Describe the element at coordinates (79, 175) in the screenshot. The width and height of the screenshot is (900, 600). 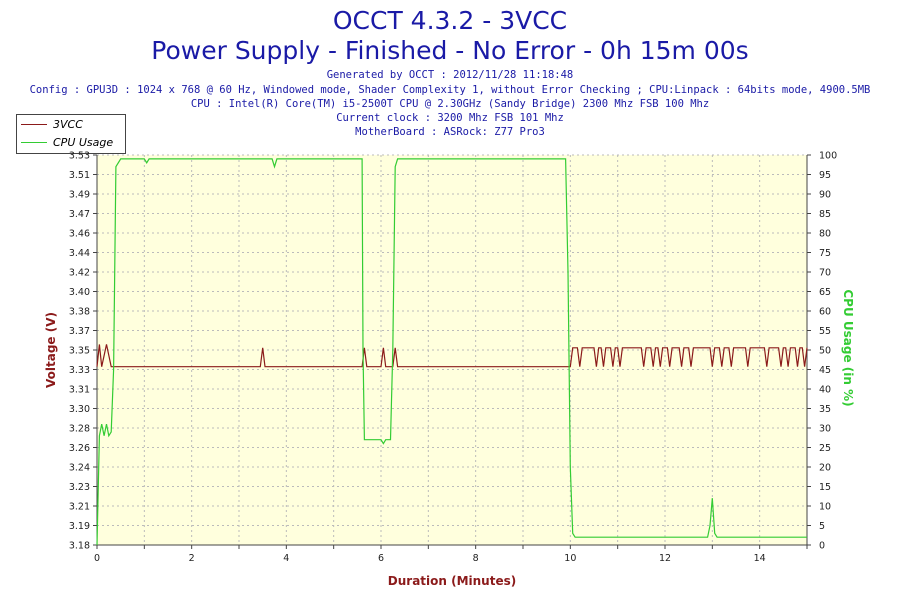
I see `y-left-tick-label: 3.51` at that location.